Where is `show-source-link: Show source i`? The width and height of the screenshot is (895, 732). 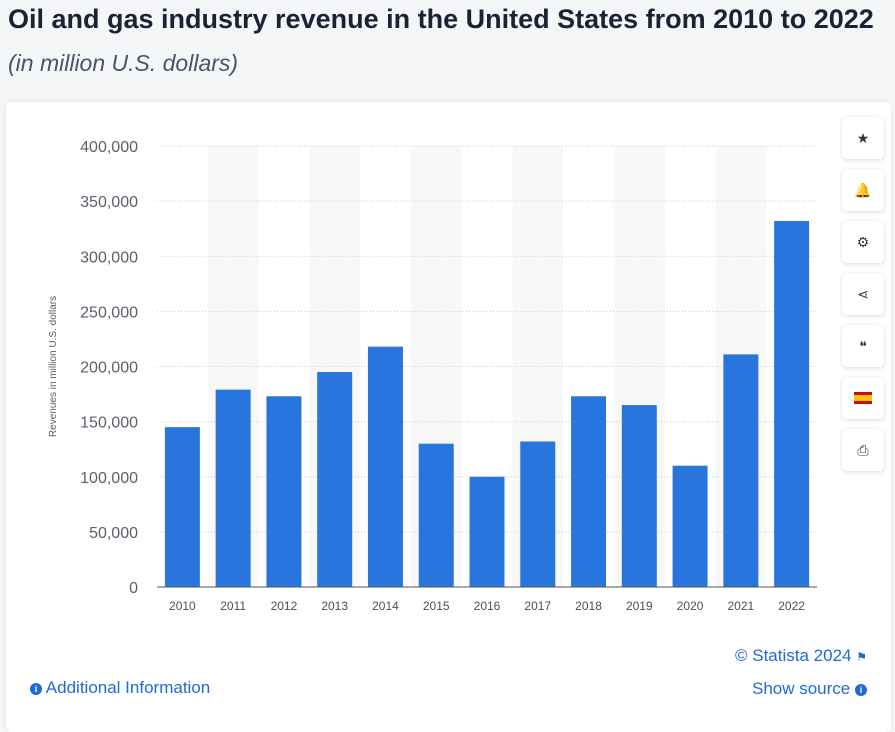
show-source-link: Show source i is located at coordinates (809, 689).